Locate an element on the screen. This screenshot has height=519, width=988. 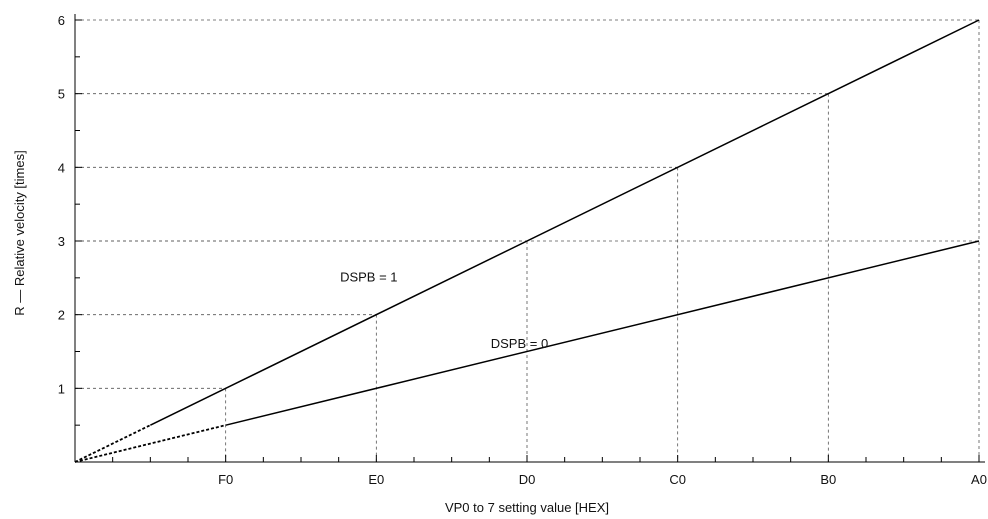
y-tick-label: 3 is located at coordinates (61, 241).